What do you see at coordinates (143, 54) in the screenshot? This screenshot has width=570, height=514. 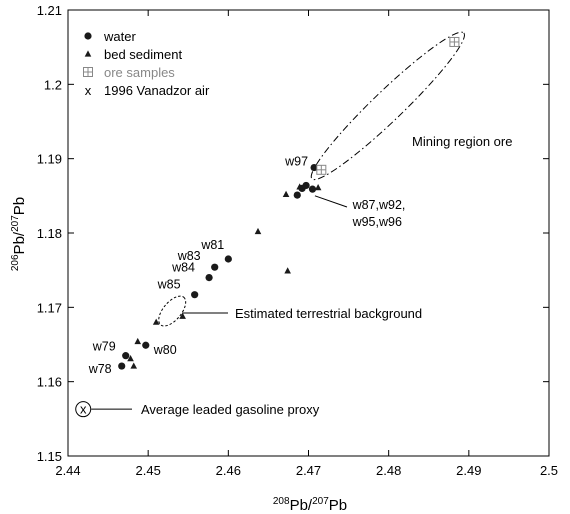 I see `legend-label: bed sediment` at bounding box center [143, 54].